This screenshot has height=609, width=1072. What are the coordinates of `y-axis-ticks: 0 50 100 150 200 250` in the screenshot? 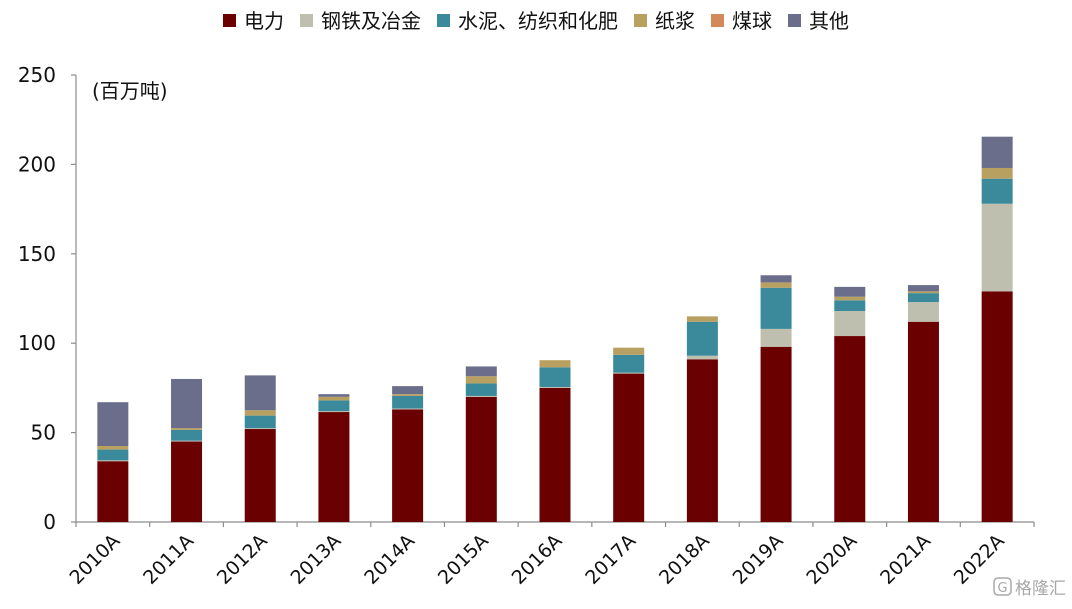 It's located at (47, 298).